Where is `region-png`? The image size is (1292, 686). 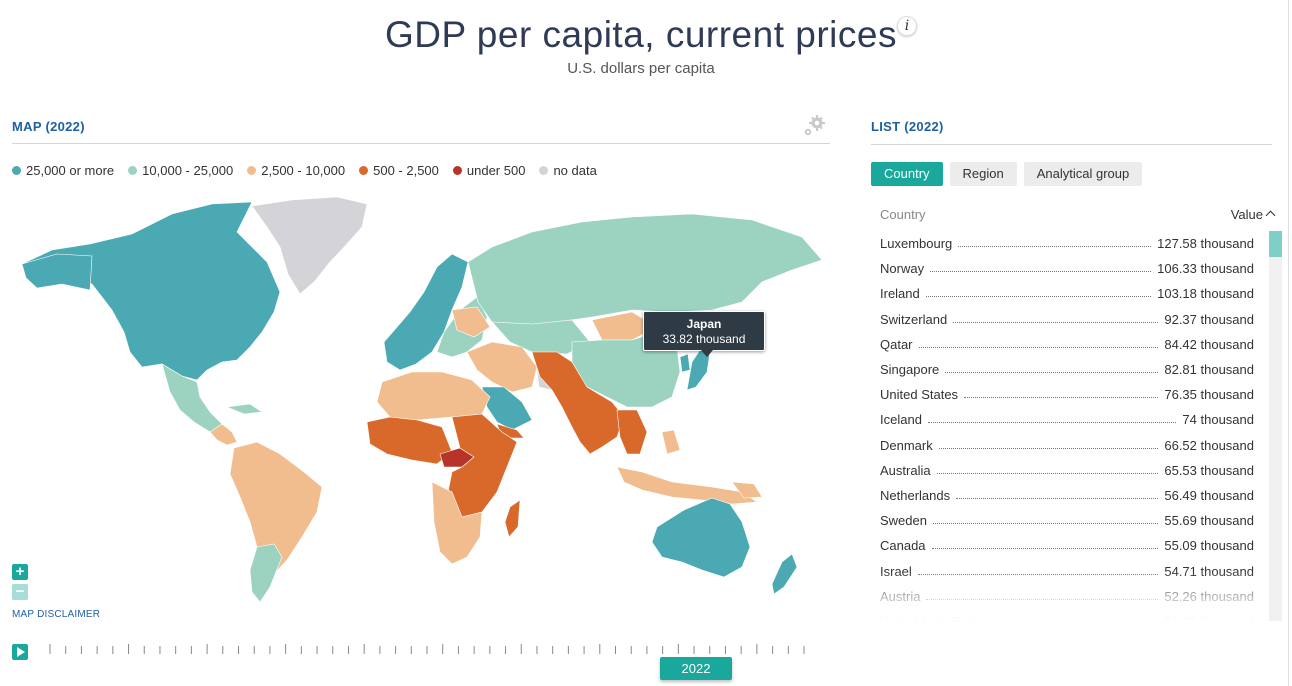 region-png is located at coordinates (747, 490).